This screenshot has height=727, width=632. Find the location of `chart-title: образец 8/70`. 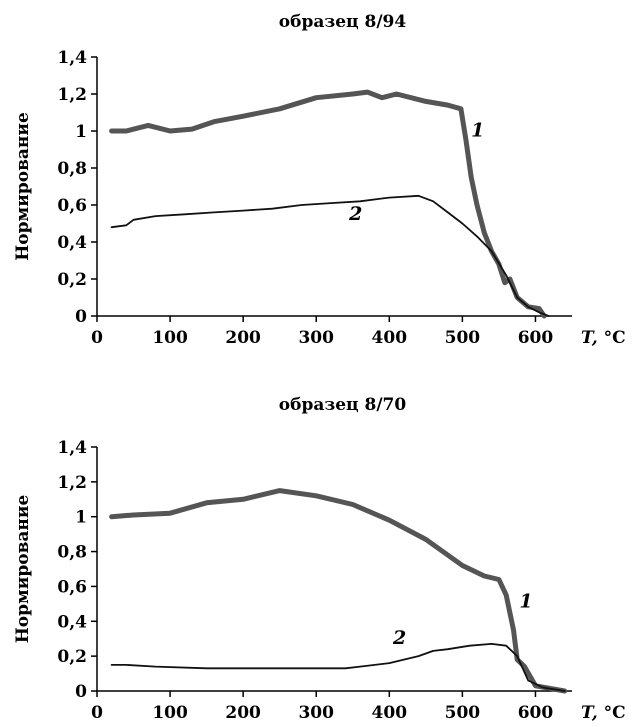

chart-title: образец 8/70 is located at coordinates (343, 405).